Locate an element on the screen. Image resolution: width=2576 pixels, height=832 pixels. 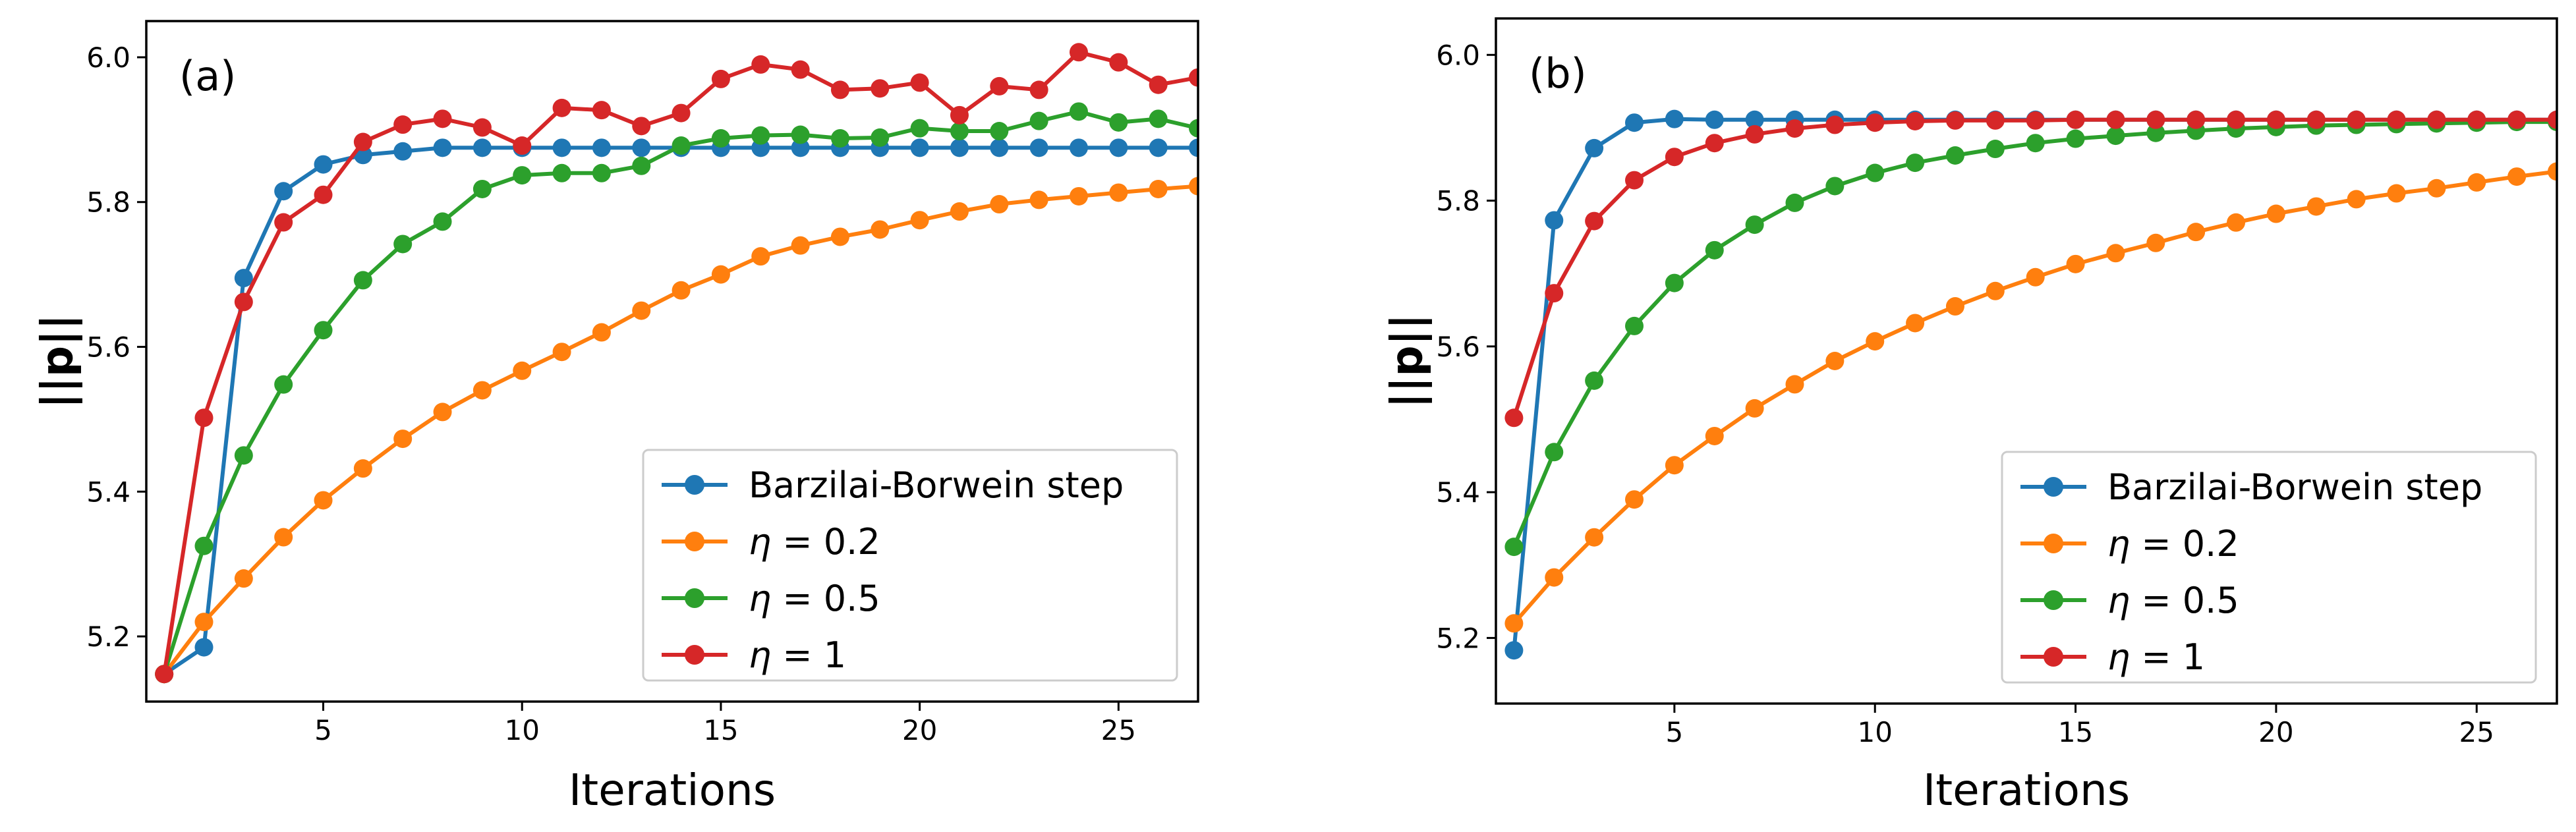
legend-entry-label: η = 1 is located at coordinates (2156, 657).